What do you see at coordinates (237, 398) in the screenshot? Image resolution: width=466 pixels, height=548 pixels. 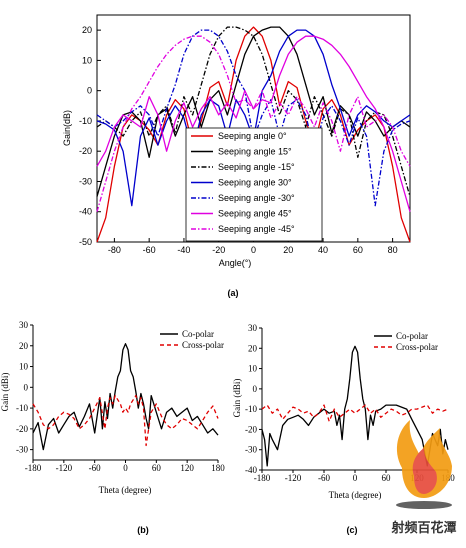 I see `panel-c-y-label: Gain (dBi)` at bounding box center [237, 398].